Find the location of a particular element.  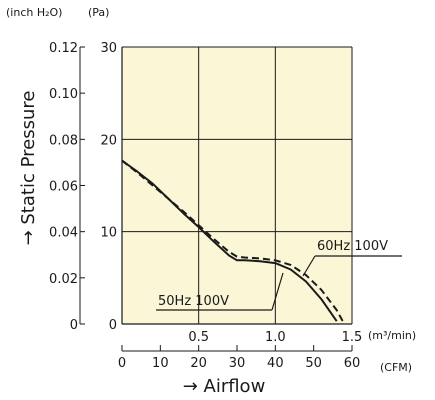

x-axis-title: → Airflow is located at coordinates (224, 386).